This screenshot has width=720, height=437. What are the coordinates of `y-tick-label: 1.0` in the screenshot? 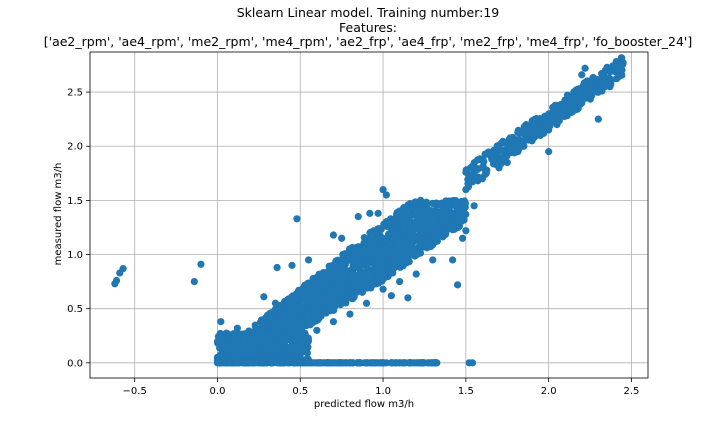 It's located at (75, 255).